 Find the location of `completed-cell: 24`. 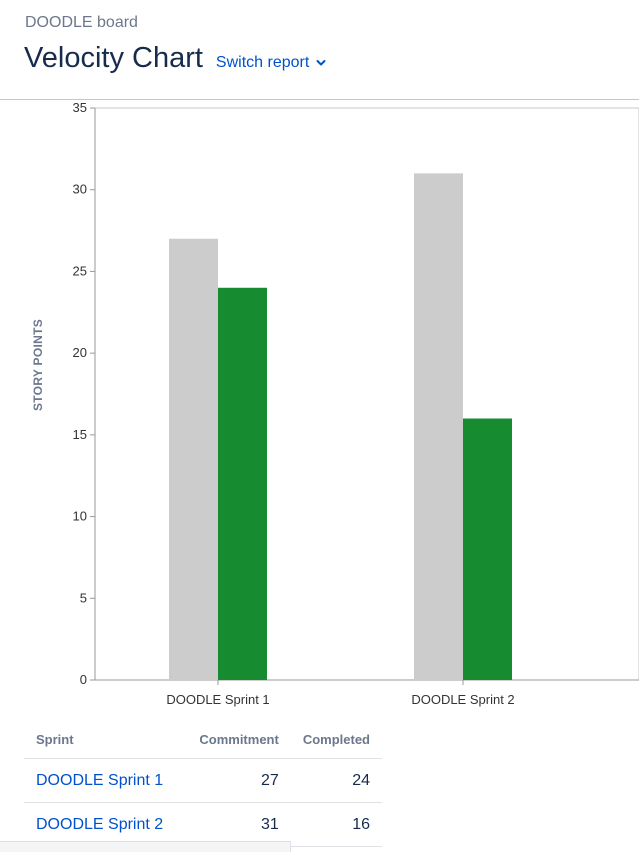

completed-cell: 24 is located at coordinates (336, 780).